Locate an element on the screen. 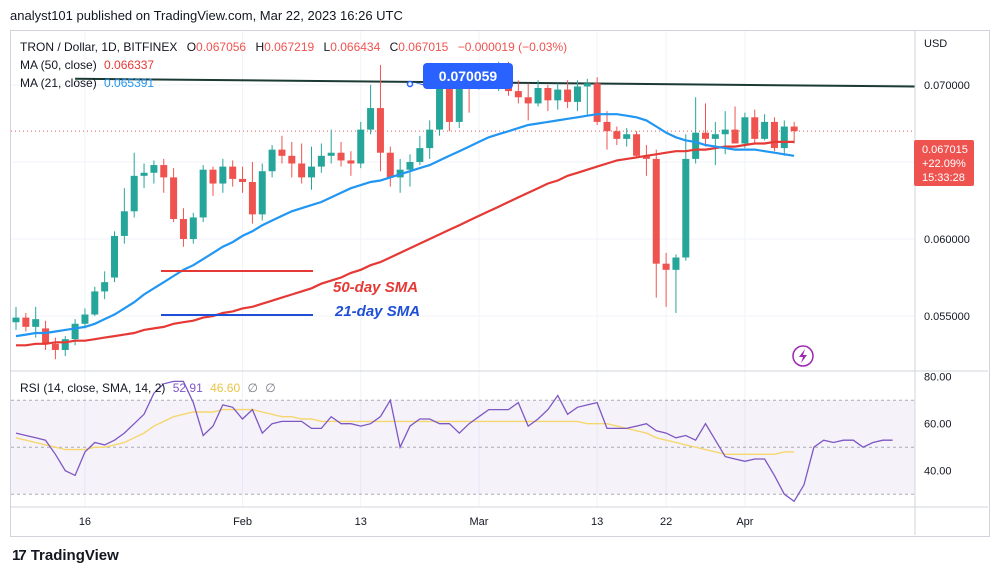 The height and width of the screenshot is (575, 996). price-tag-price: 0.067015 is located at coordinates (945, 150).